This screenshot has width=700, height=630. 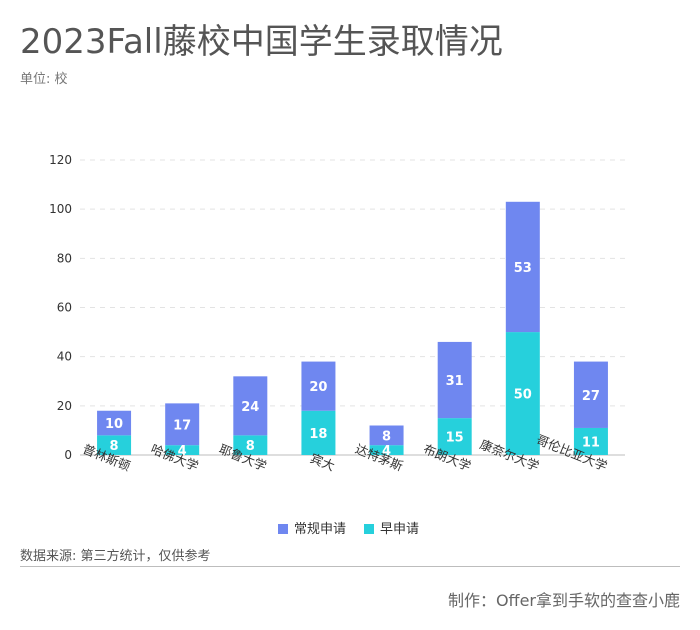 I want to click on chart-title: 2023Fall藤校中国学生录取情况, so click(x=261, y=42).